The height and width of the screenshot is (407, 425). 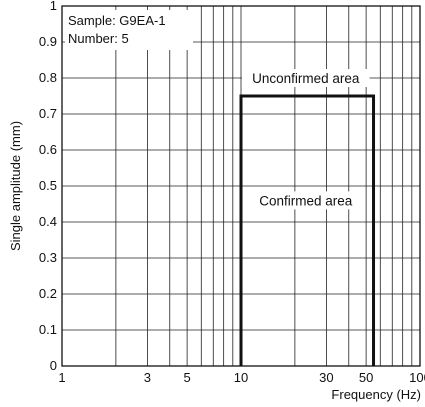 I want to click on y-tick-label: 0.1, so click(x=48, y=329).